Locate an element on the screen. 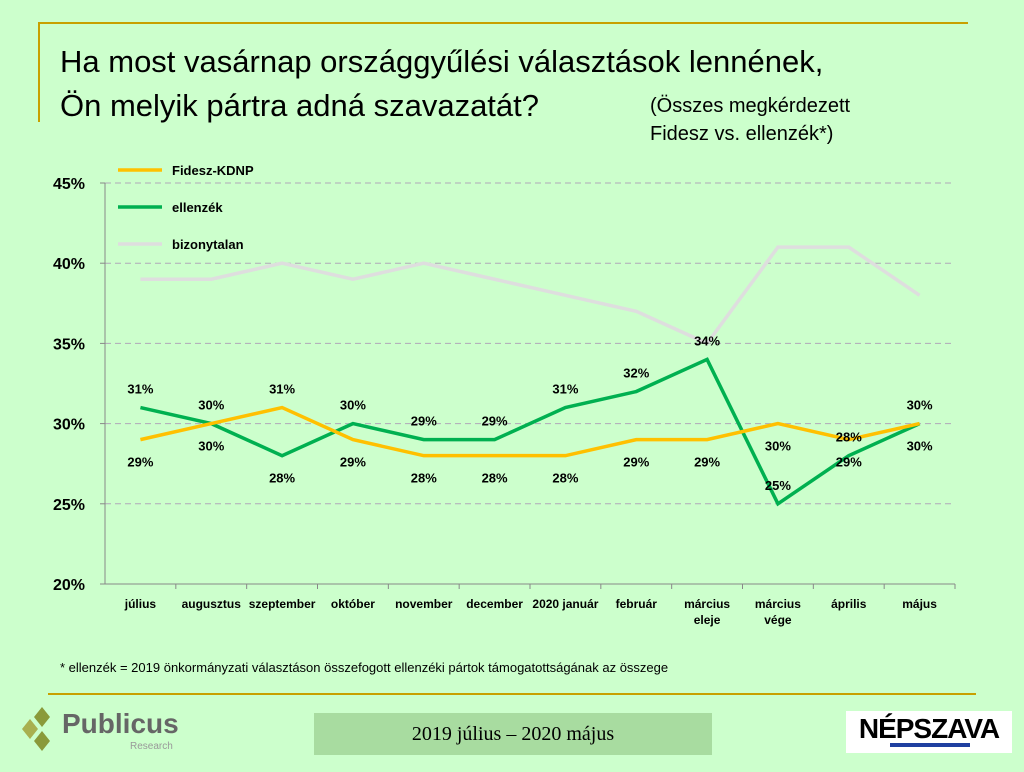  x-tick-label: eleje is located at coordinates (707, 620).